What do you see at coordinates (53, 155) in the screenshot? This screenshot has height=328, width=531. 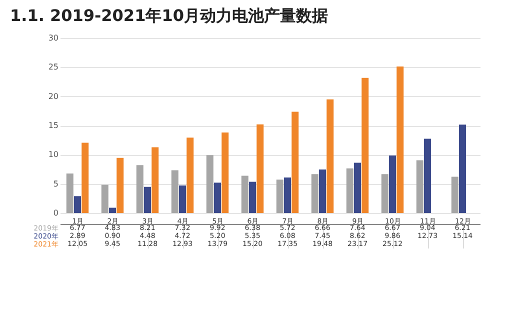 I see `y-tick-label: 10` at bounding box center [53, 155].